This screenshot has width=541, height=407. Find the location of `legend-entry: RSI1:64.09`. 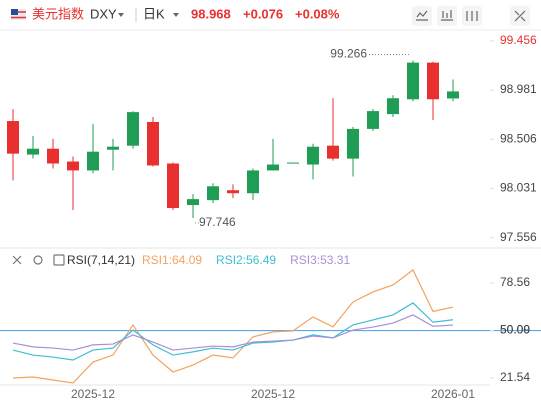

legend-entry: RSI1:64.09 is located at coordinates (172, 260).